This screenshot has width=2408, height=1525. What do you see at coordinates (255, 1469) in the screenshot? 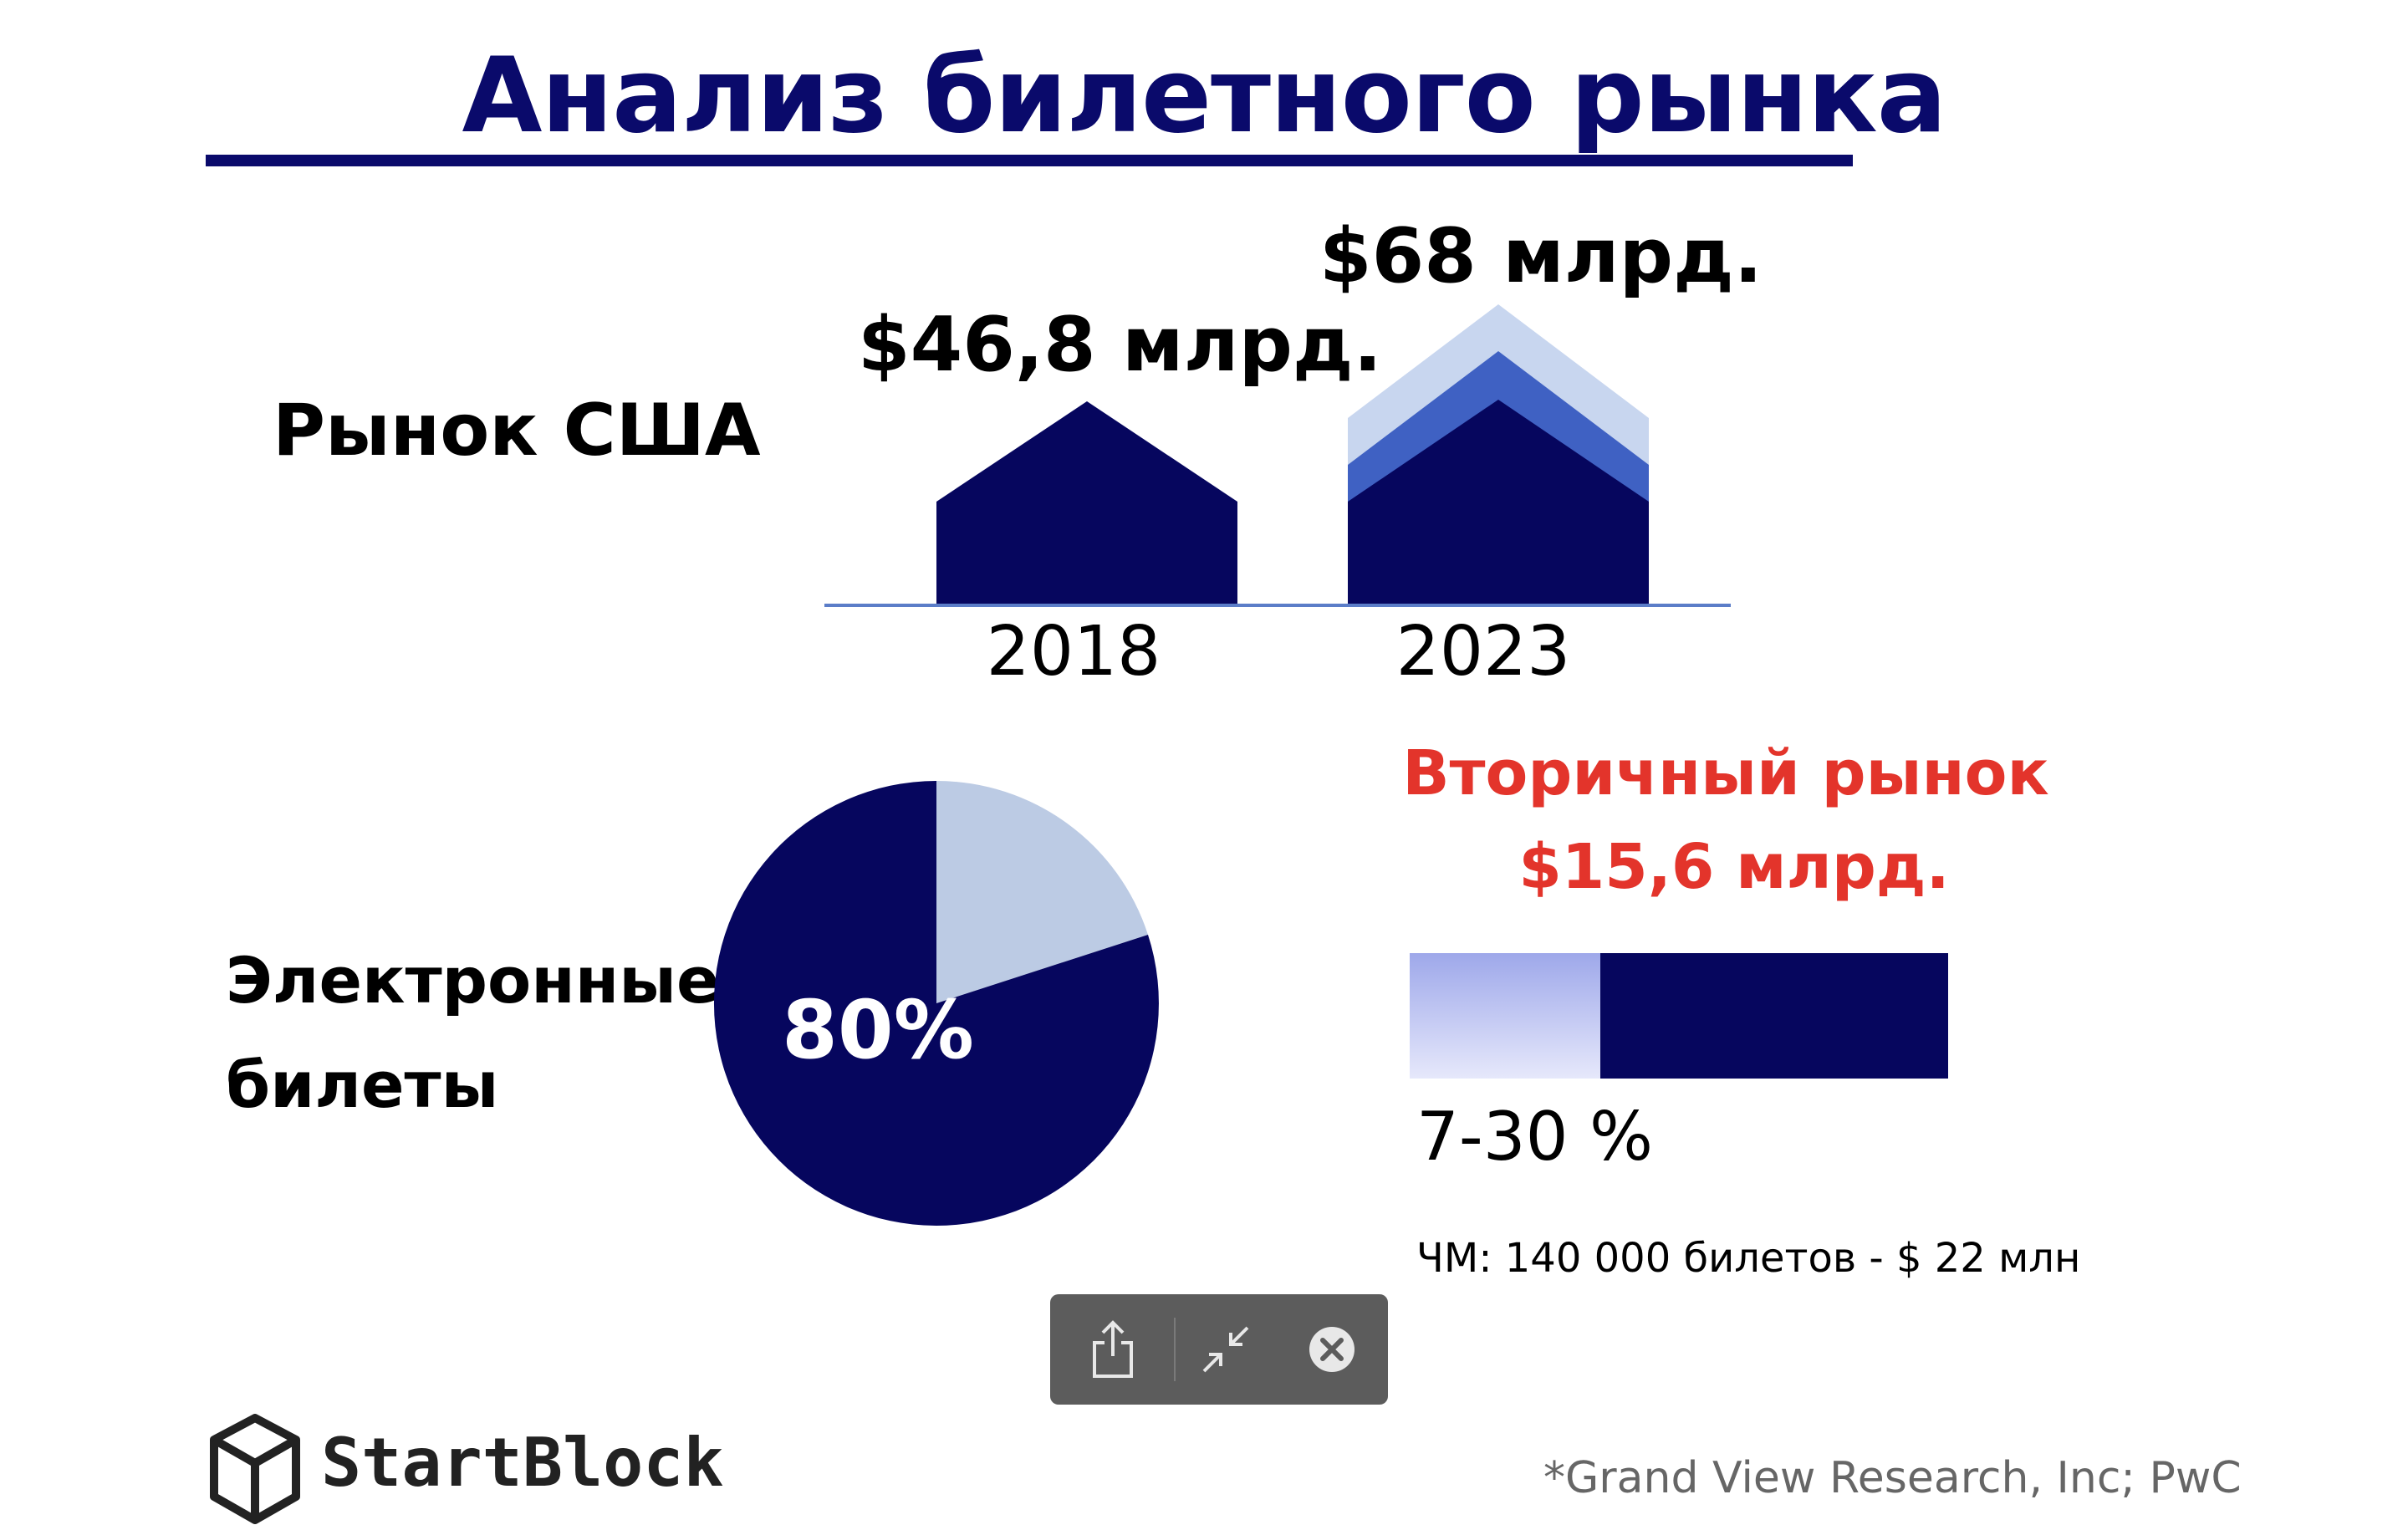
I see `cube-icon` at bounding box center [255, 1469].